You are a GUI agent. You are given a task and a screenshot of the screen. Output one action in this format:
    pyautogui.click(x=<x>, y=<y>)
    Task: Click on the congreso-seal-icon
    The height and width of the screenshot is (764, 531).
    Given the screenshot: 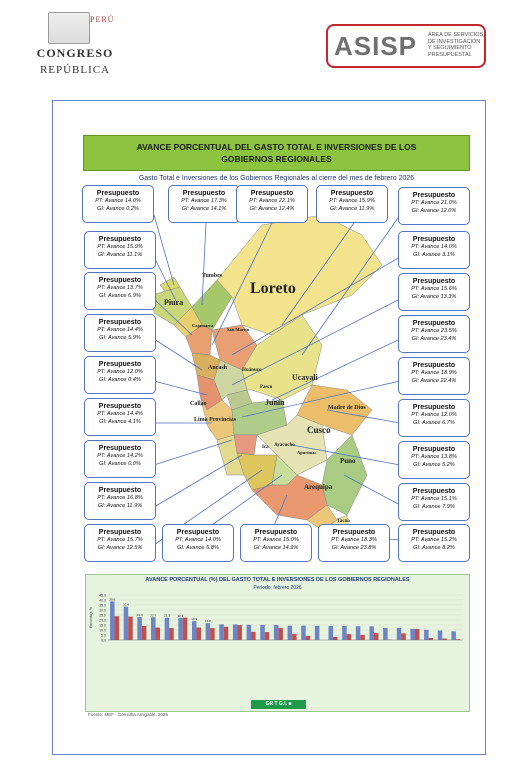 What is the action you would take?
    pyautogui.click(x=69, y=28)
    